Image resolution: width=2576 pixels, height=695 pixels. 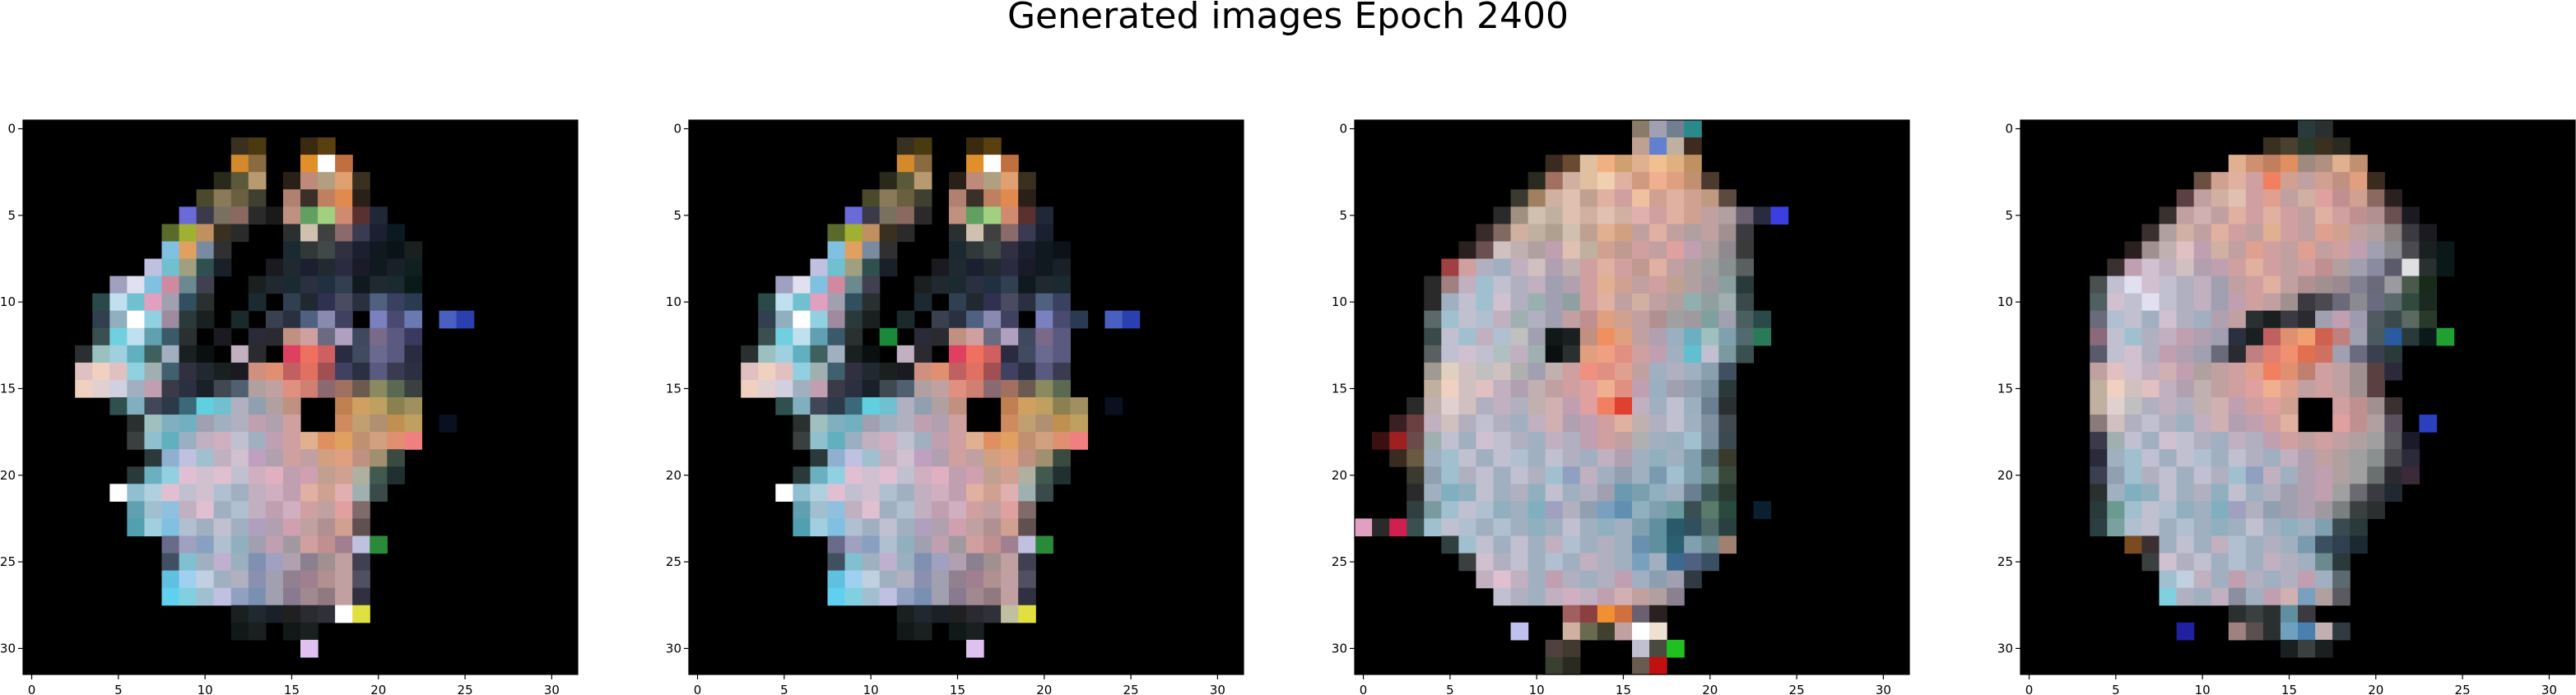 I want to click on y-tick-label: 0, so click(x=11, y=129).